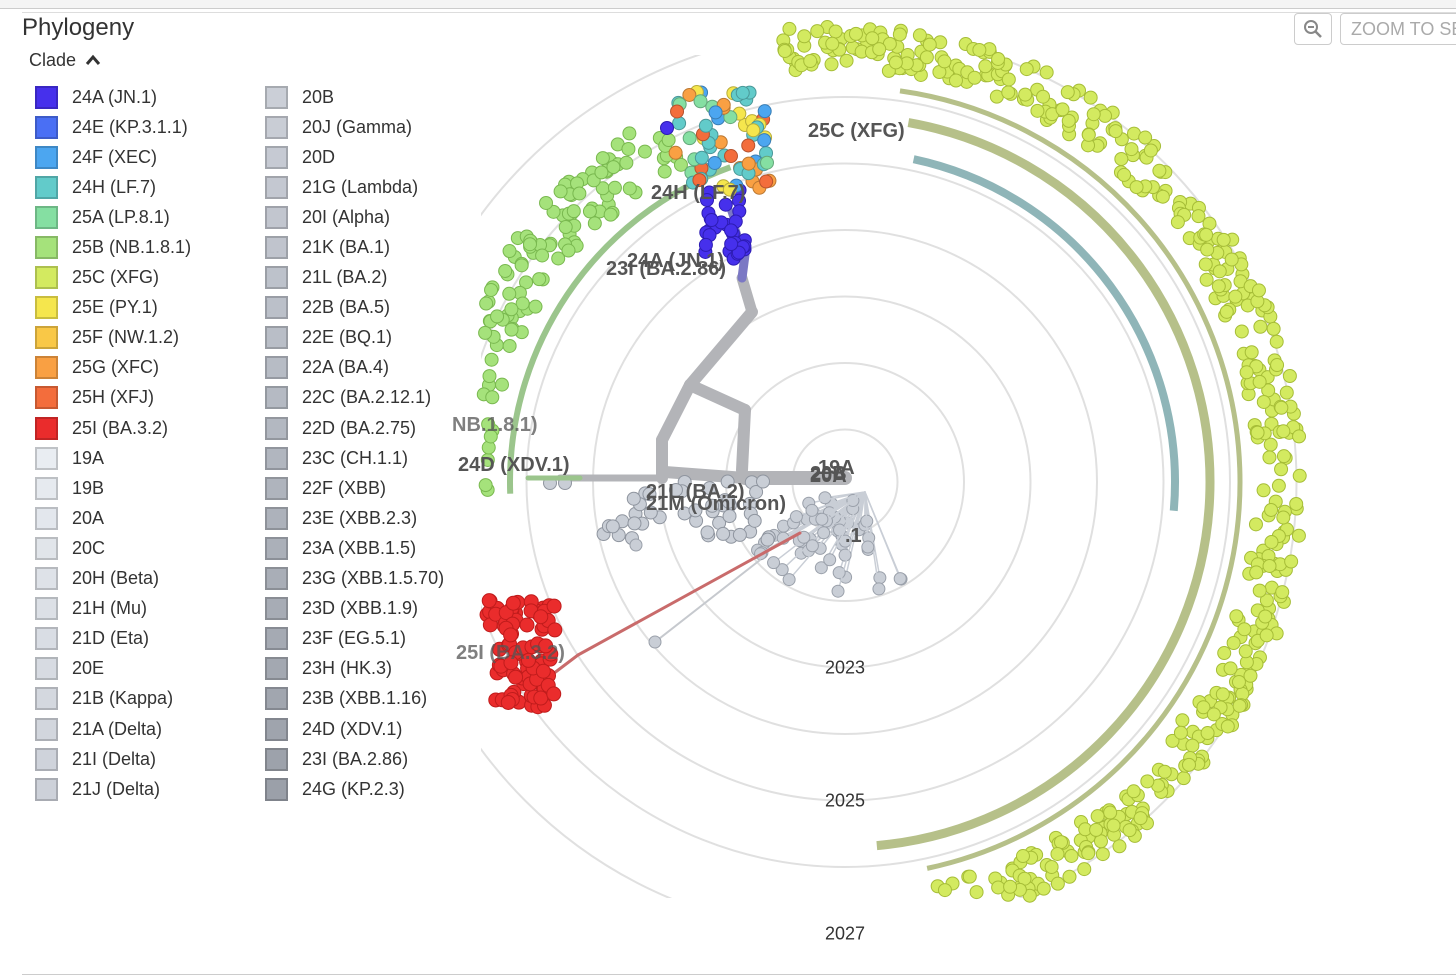 This screenshot has height=977, width=1456. Describe the element at coordinates (822, 519) in the screenshot. I see `tip-early` at that location.